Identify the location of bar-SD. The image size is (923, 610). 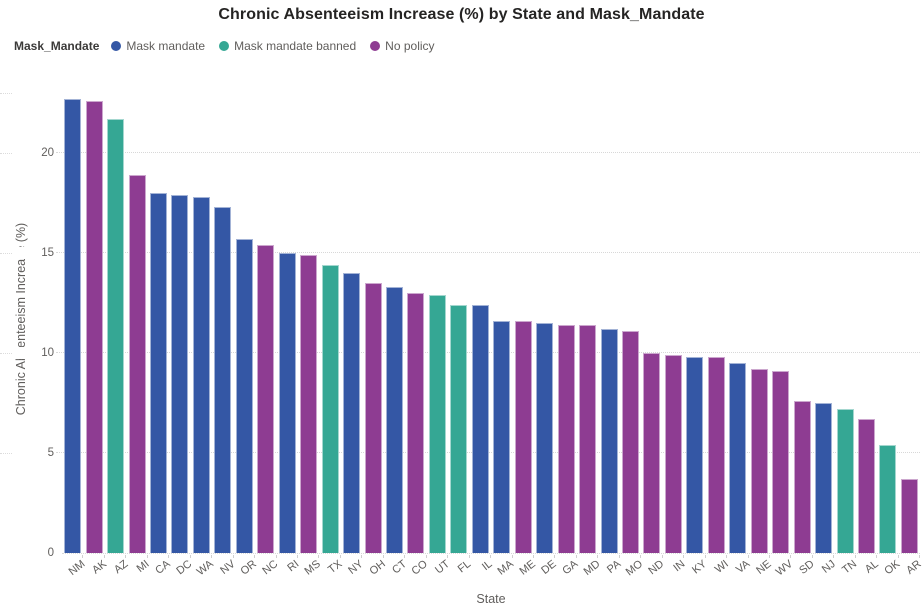
(802, 477).